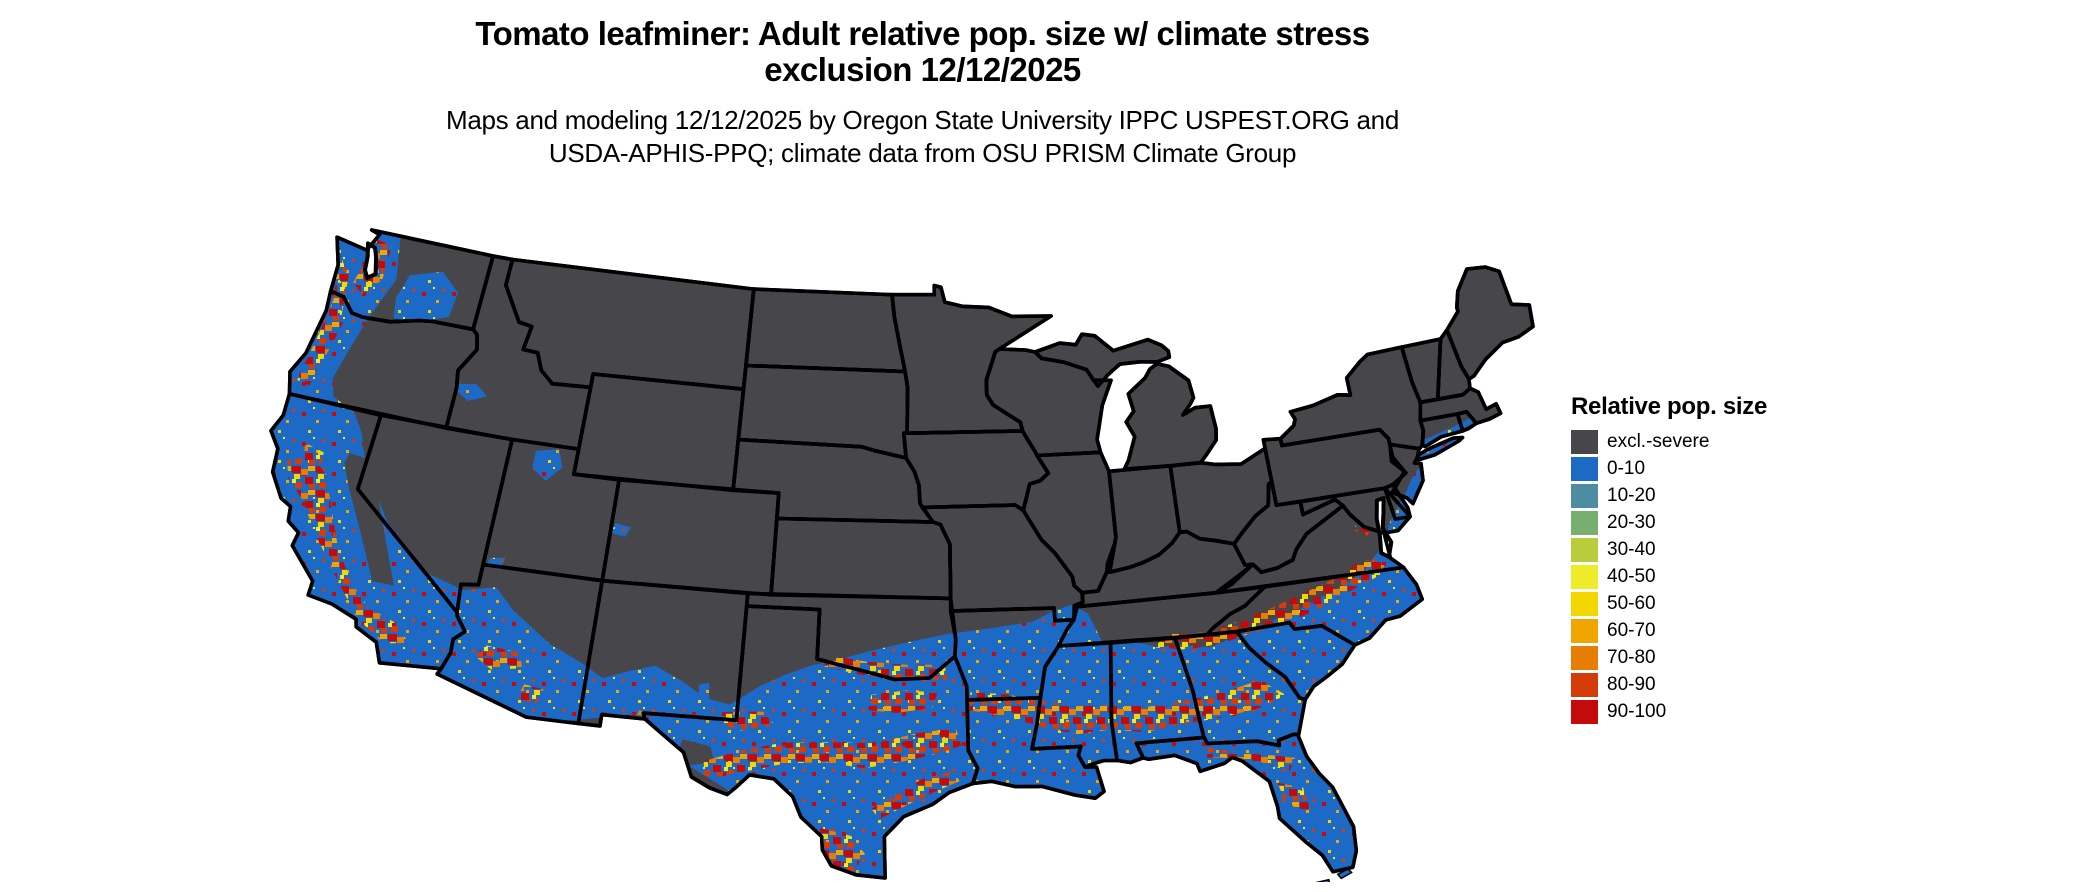 The width and height of the screenshot is (2100, 892). What do you see at coordinates (1631, 603) in the screenshot?
I see `legend-label: 50-60` at bounding box center [1631, 603].